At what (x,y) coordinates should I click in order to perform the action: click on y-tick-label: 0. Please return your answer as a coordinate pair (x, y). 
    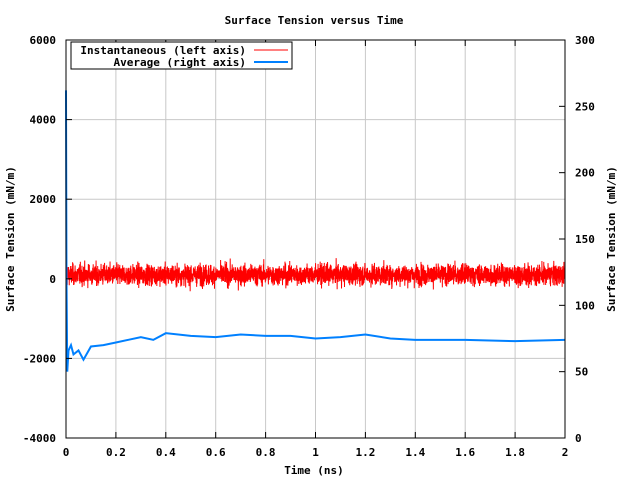
    Looking at the image, I should click on (52, 279).